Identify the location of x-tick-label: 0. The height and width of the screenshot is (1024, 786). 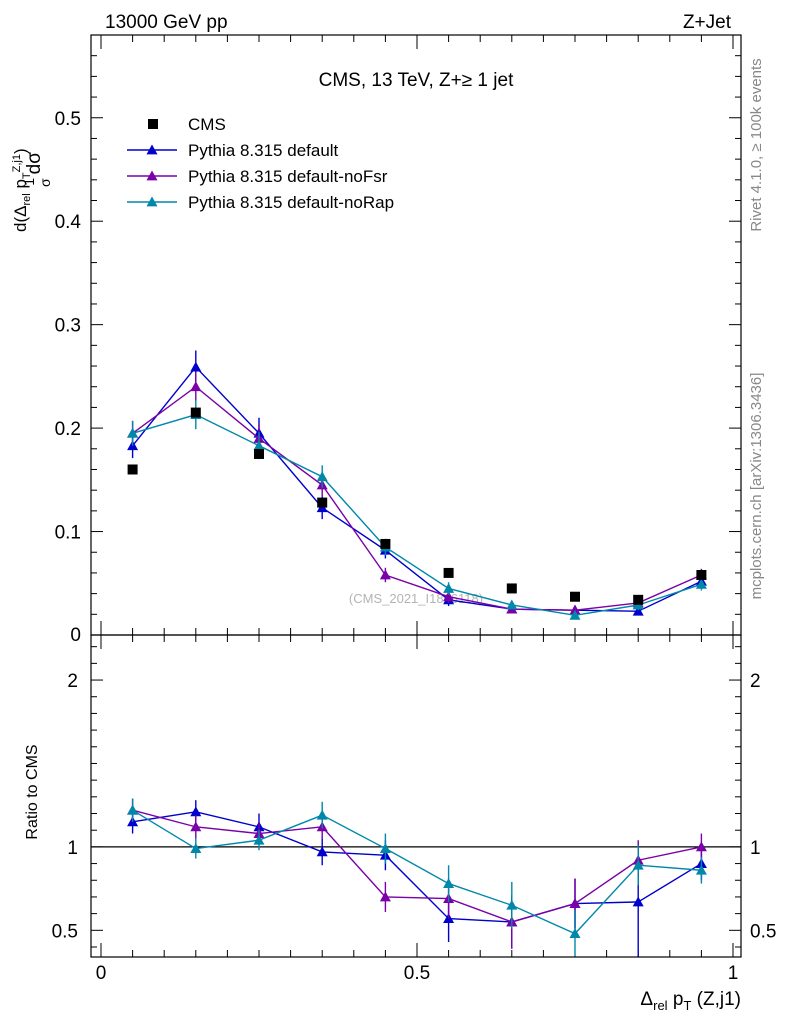
(101, 973).